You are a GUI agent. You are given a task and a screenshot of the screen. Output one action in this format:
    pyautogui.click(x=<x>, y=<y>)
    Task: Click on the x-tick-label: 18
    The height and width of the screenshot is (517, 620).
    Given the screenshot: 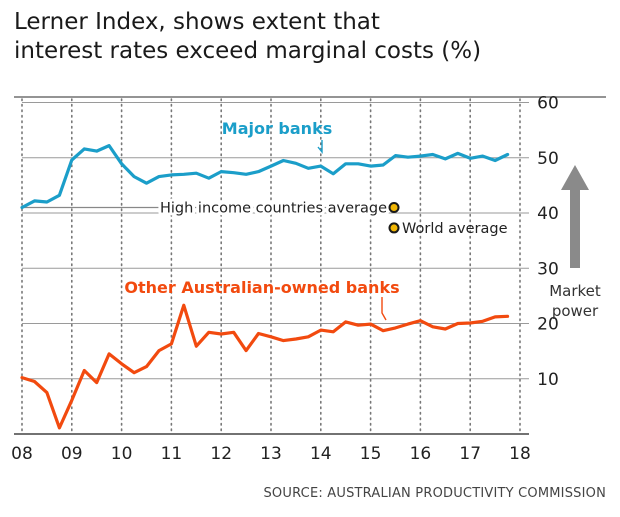 What is the action you would take?
    pyautogui.click(x=520, y=454)
    